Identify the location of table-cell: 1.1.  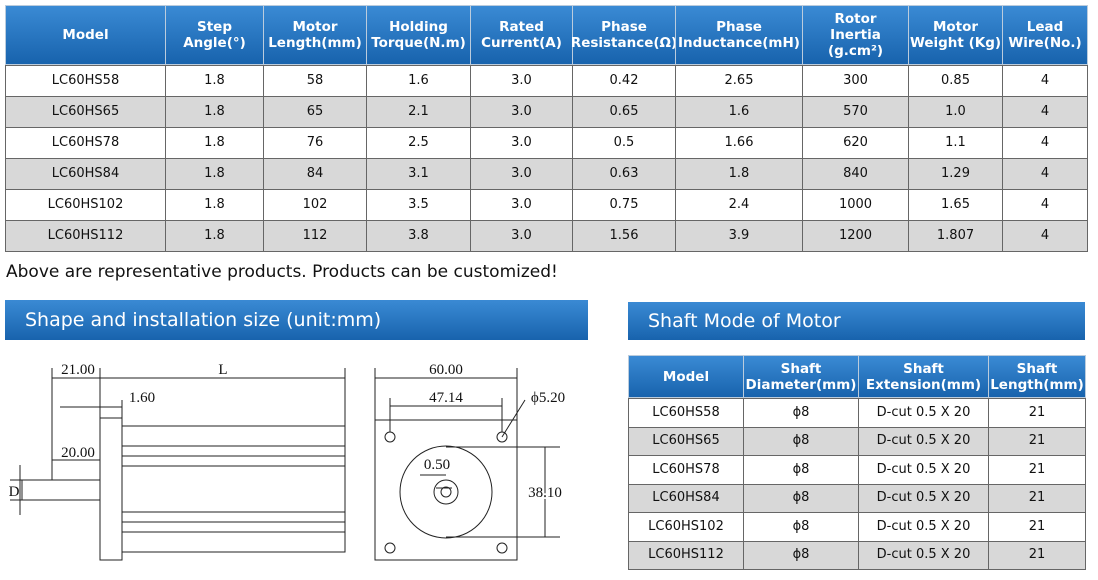
(955, 143).